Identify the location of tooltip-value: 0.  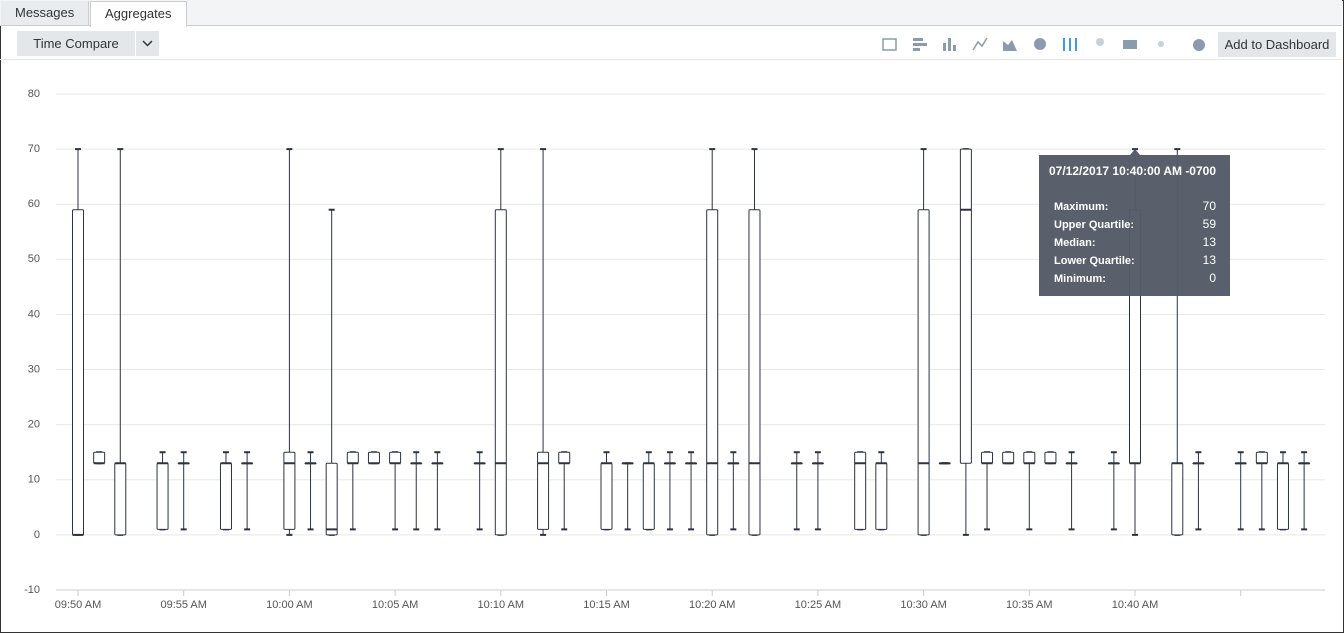
(1212, 278).